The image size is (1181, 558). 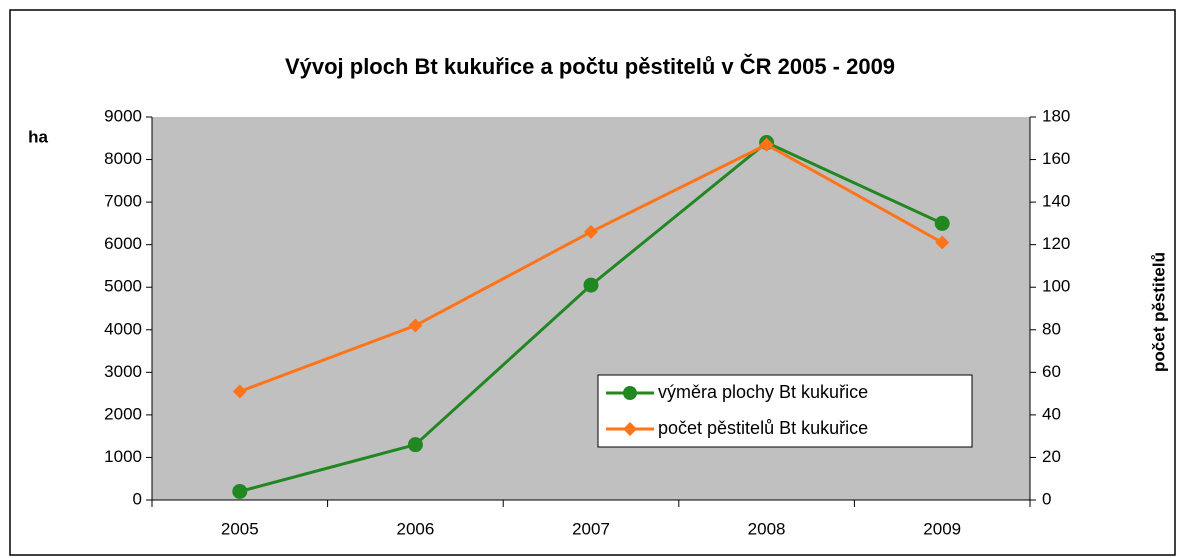 I want to click on x-tick-label: 2005, so click(x=240, y=528).